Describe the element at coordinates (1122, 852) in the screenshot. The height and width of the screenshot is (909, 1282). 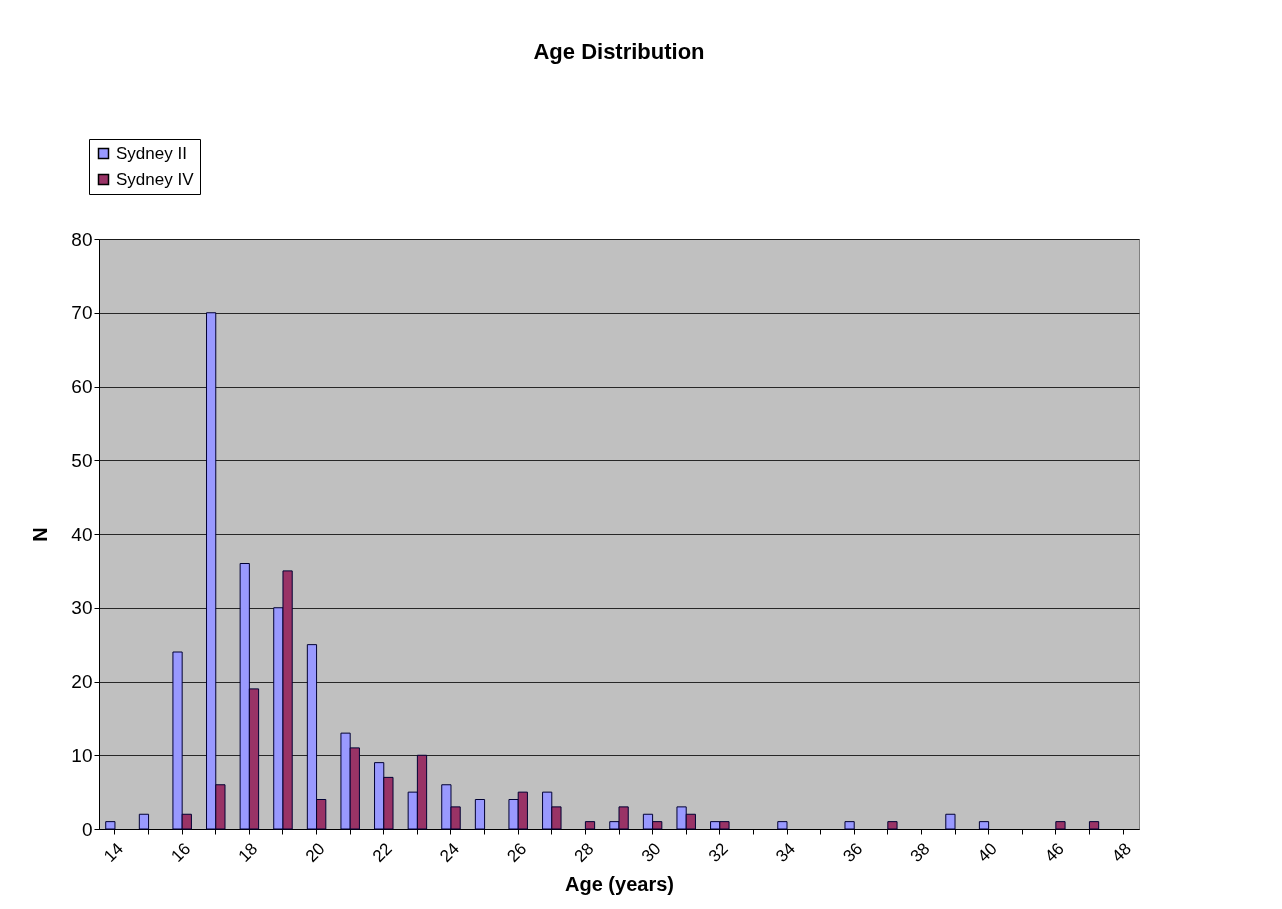
I see `x-tick-label: 48` at that location.